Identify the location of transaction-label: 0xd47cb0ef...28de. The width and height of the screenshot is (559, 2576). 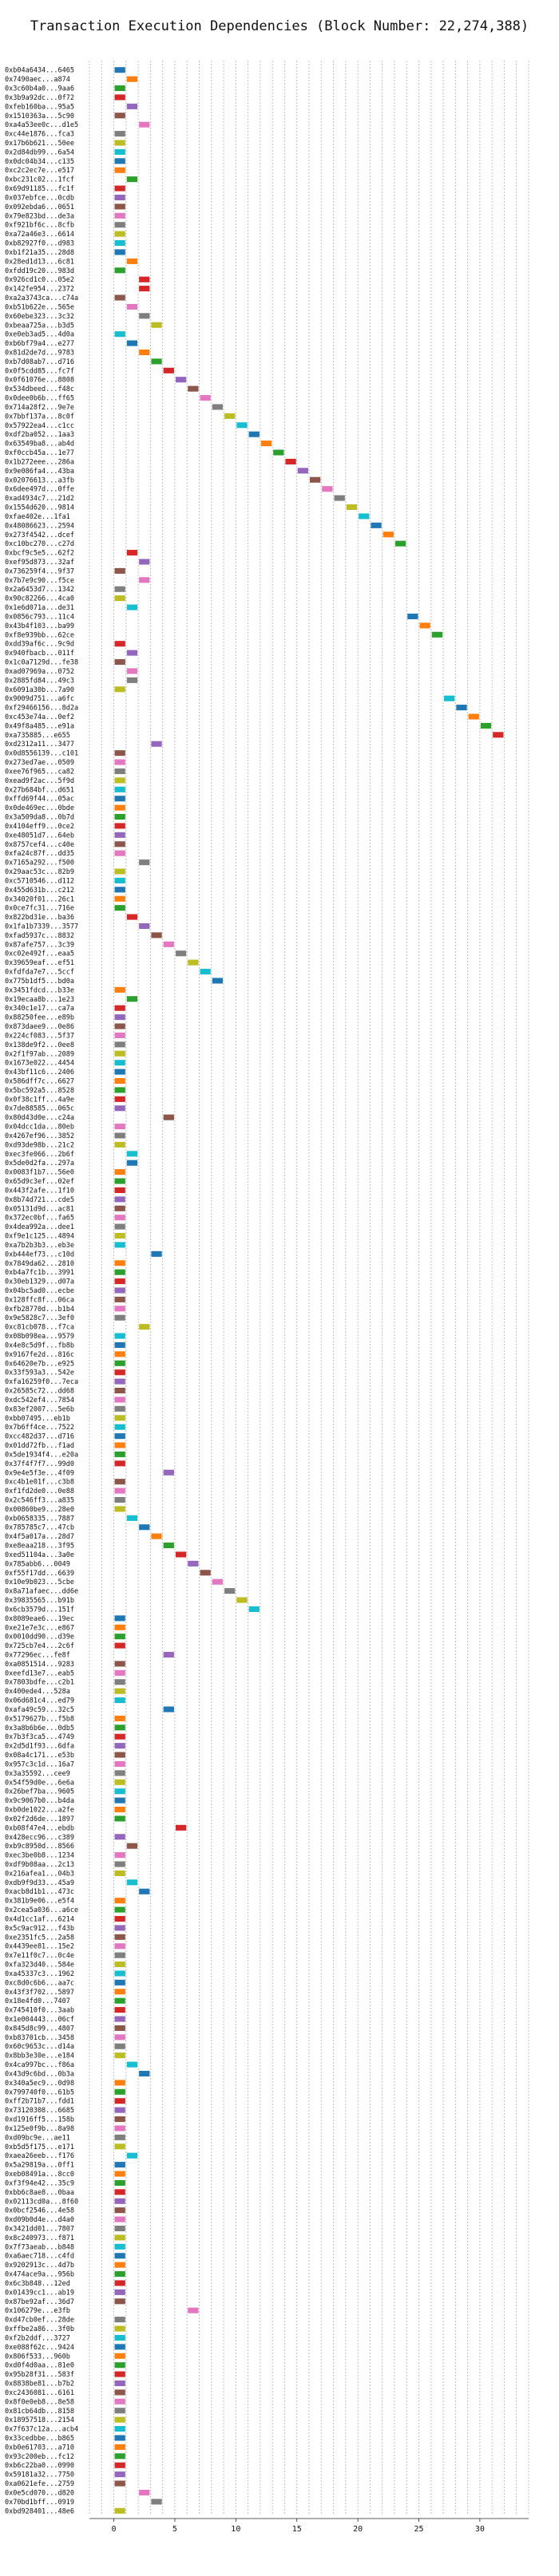
(39, 2321).